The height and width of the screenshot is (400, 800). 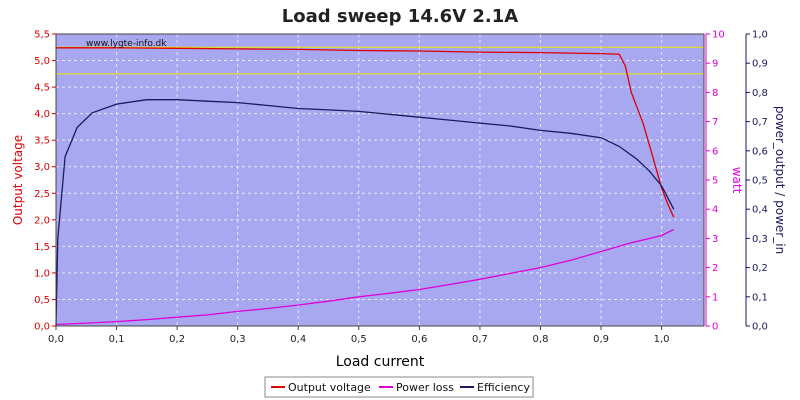 What do you see at coordinates (42, 194) in the screenshot?
I see `y-left-tick-label: 2,5` at bounding box center [42, 194].